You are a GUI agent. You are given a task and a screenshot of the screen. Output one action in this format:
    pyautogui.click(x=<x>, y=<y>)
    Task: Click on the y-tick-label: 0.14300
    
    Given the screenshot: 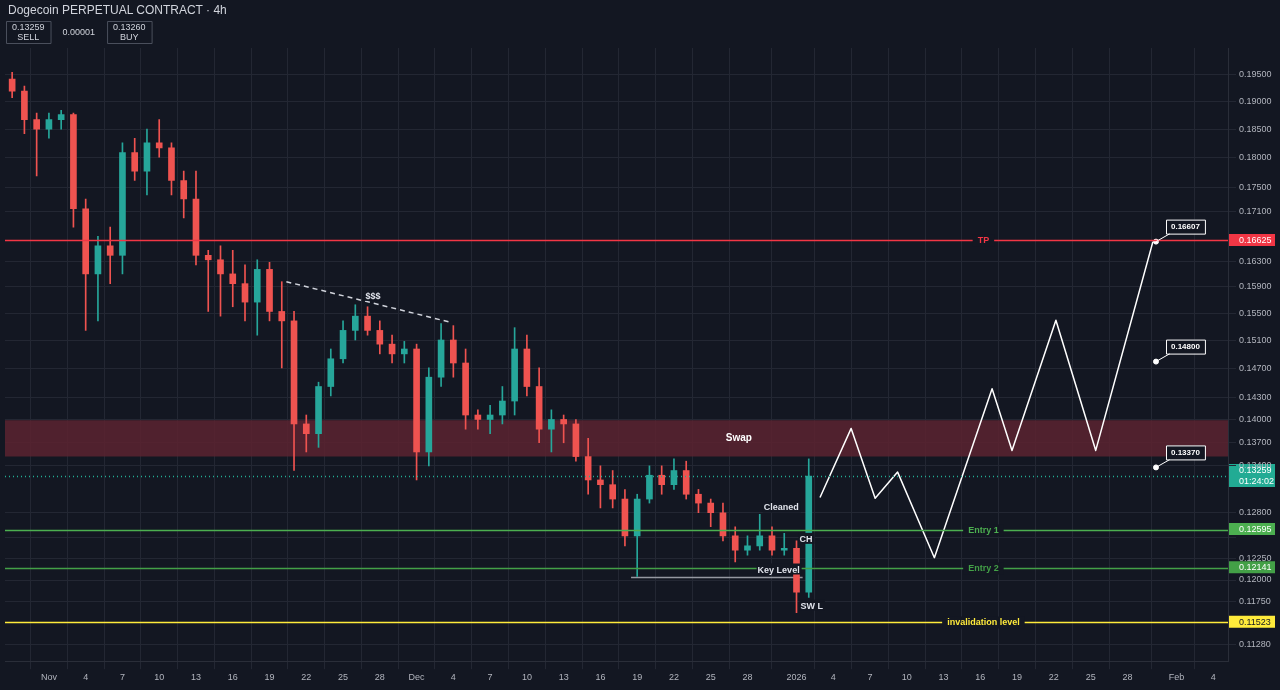 What is the action you would take?
    pyautogui.click(x=1255, y=396)
    